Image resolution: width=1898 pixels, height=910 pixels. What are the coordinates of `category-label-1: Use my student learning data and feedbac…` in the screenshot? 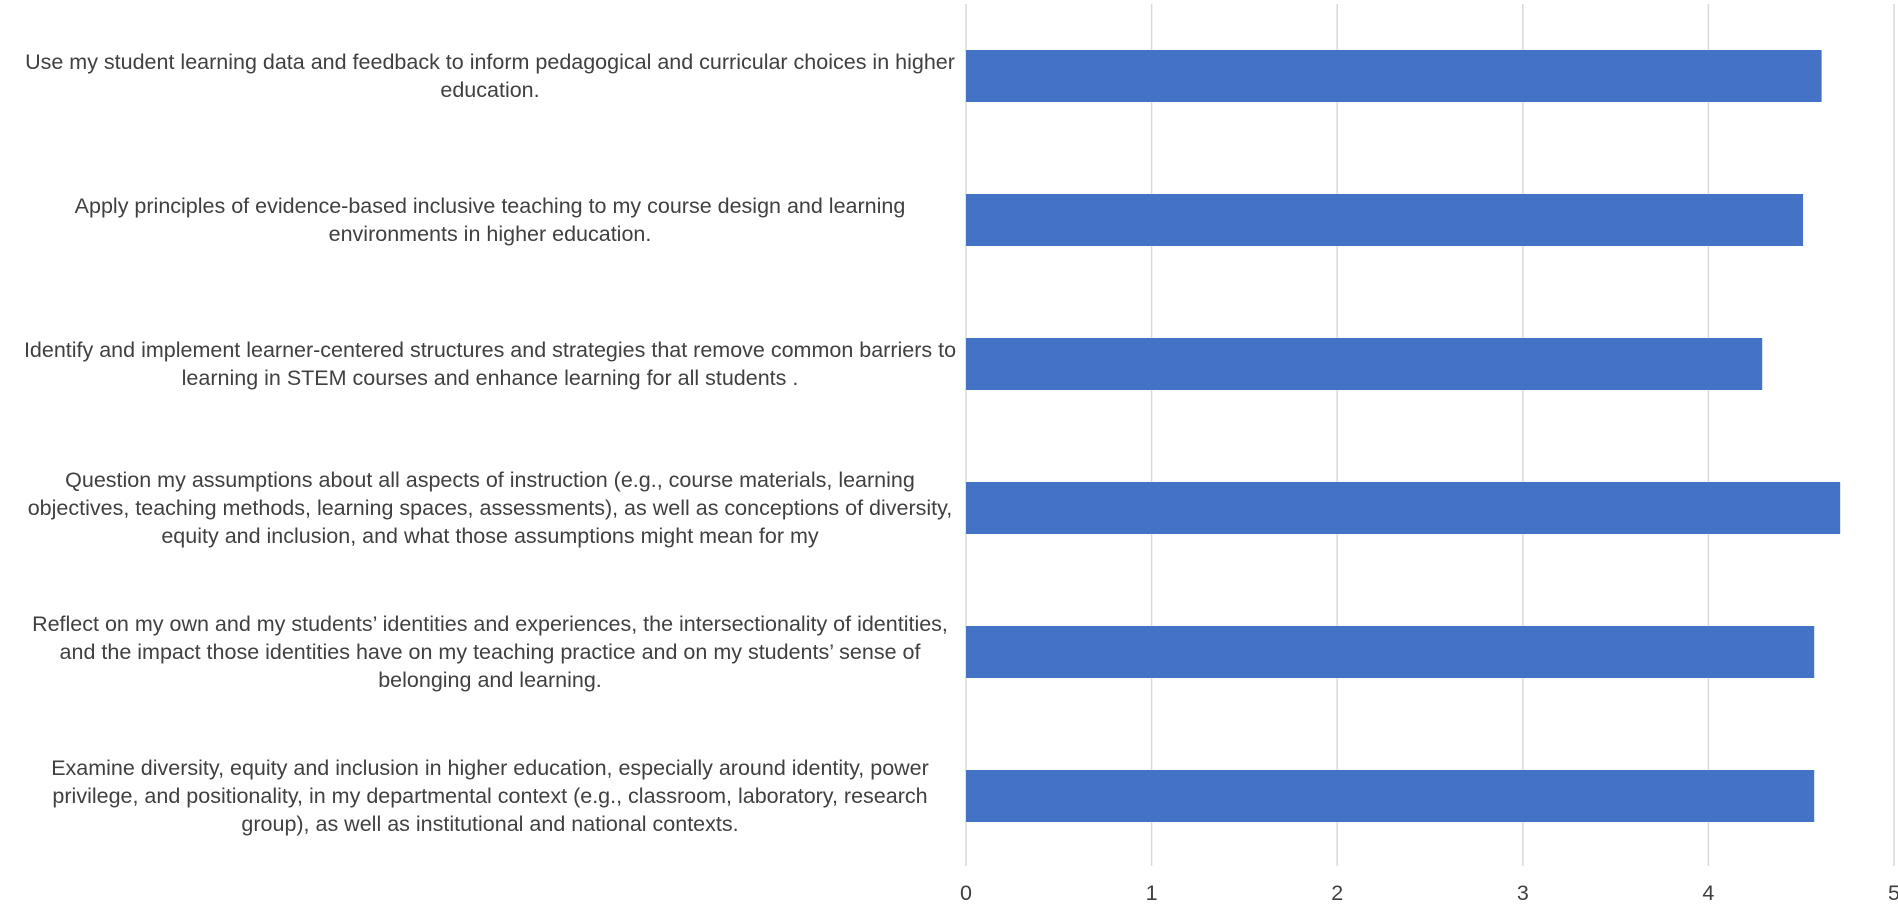 It's located at (490, 76).